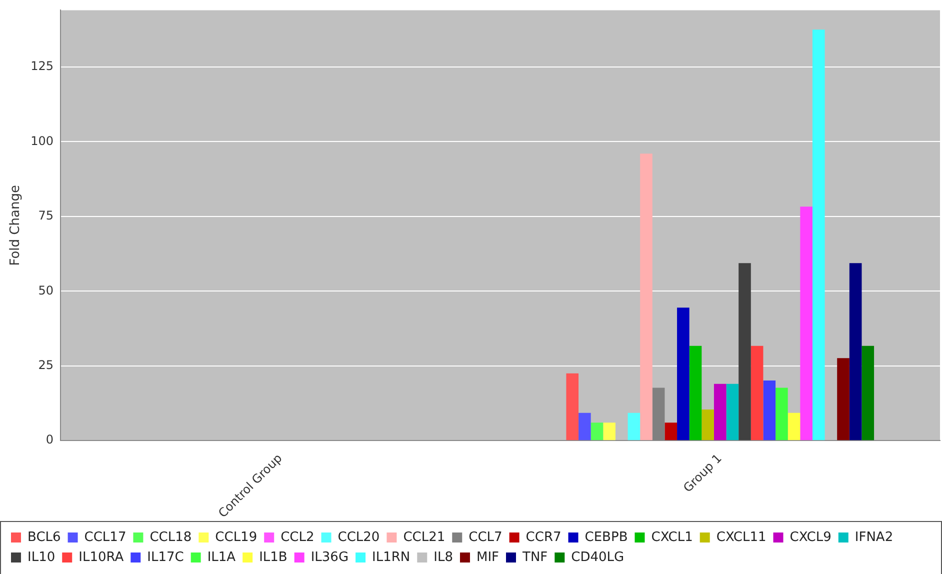 This screenshot has width=942, height=574. What do you see at coordinates (391, 557) in the screenshot?
I see `legend-label: IL1RN` at bounding box center [391, 557].